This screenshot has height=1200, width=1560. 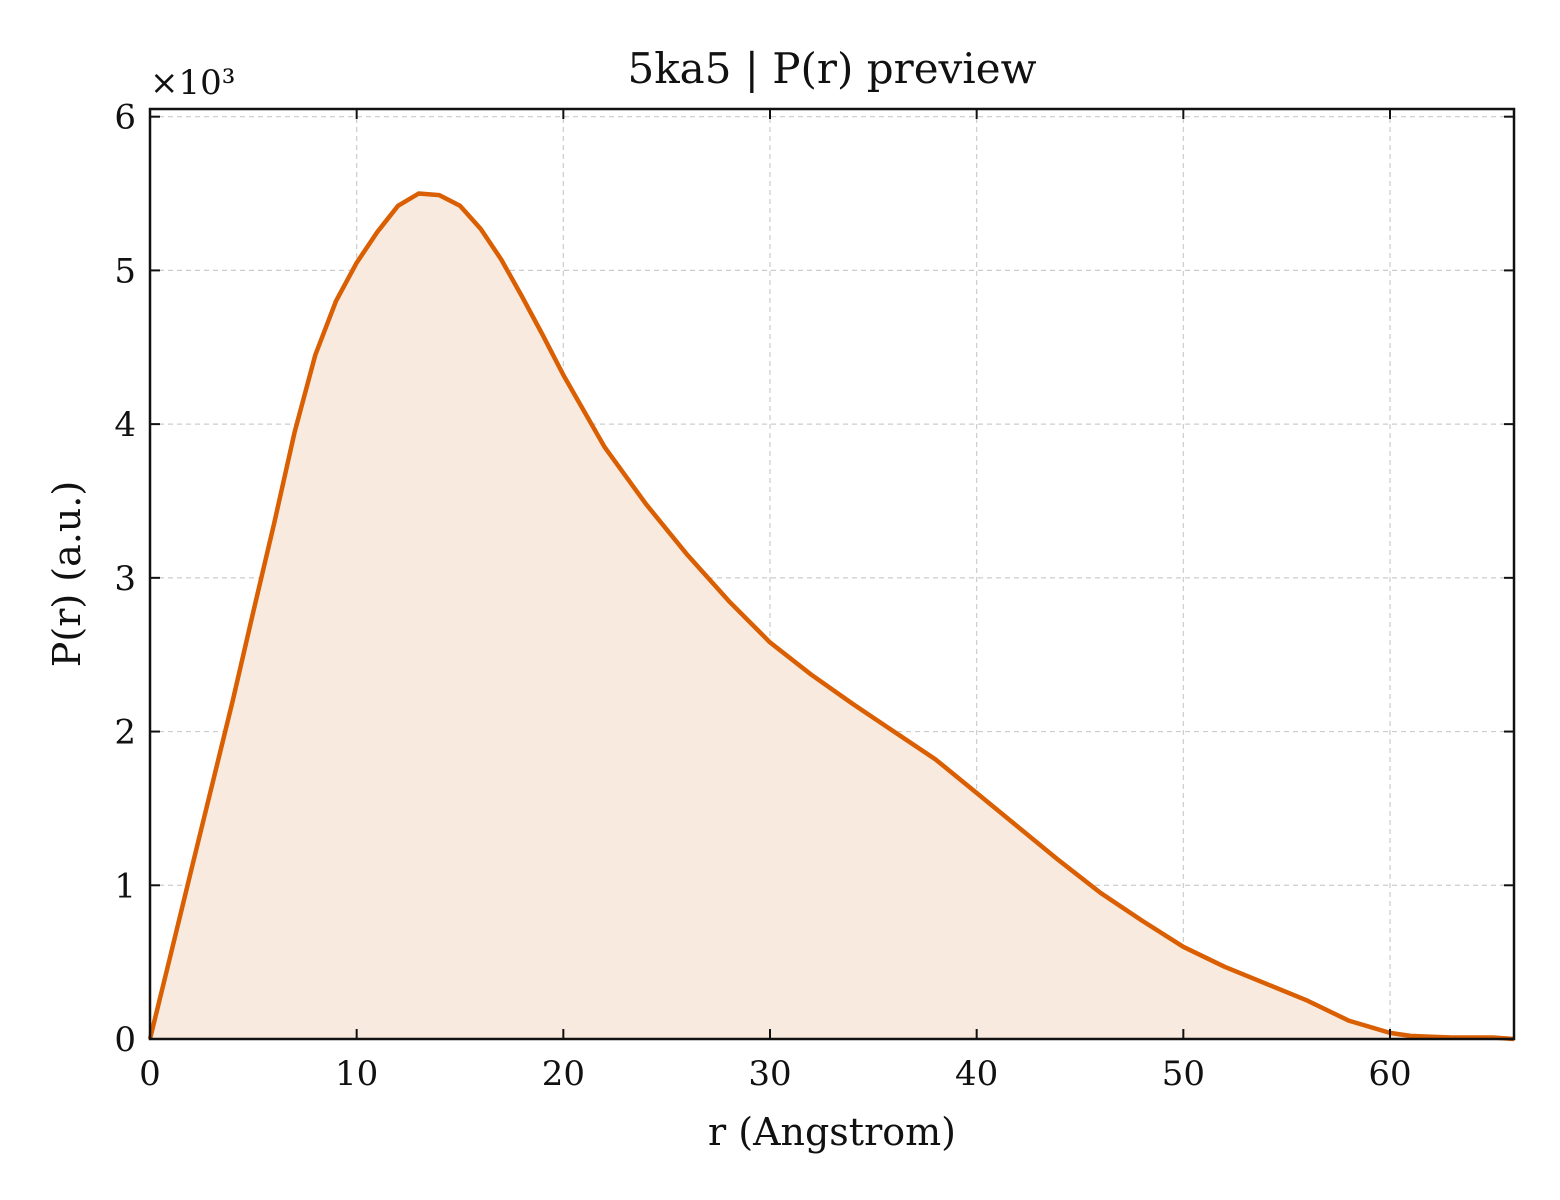 I want to click on x-tick-label: 60, so click(x=1389, y=1074).